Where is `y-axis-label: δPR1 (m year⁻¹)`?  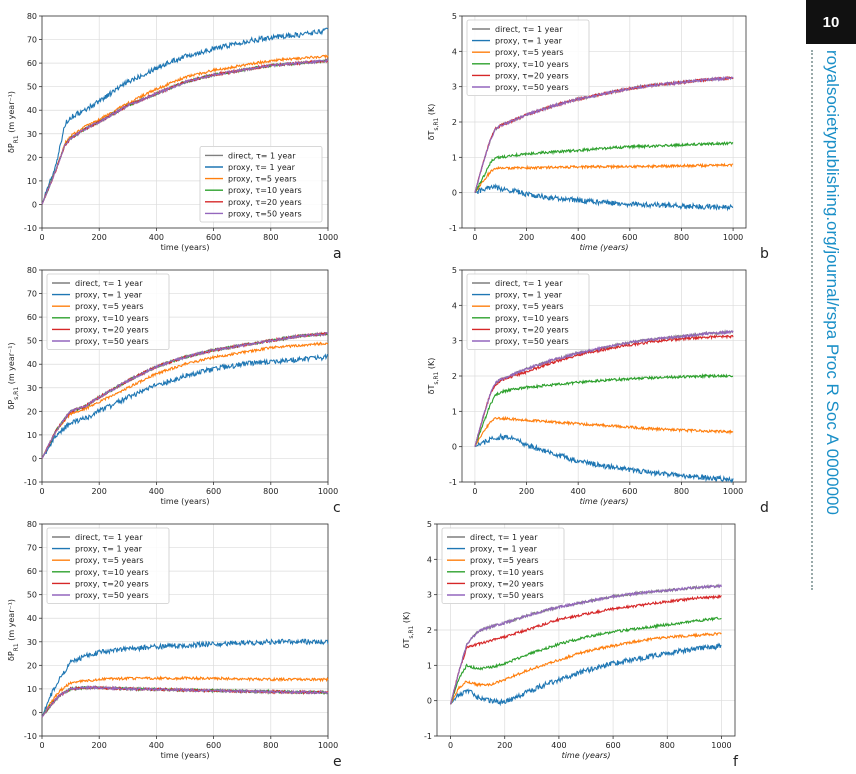 y-axis-label: δPR1 (m year⁻¹) is located at coordinates (13, 122).